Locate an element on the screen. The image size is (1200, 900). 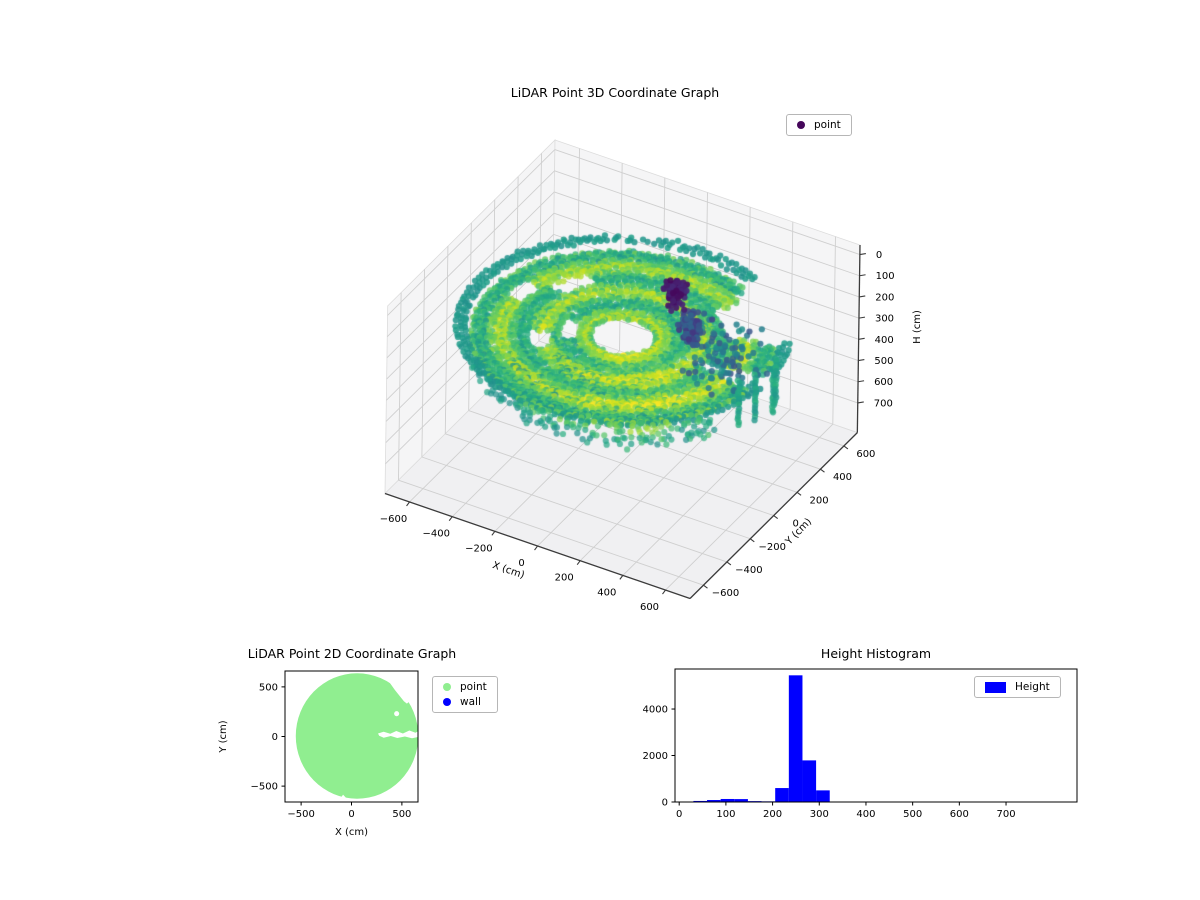
svg-text: 700 is located at coordinates (1005, 814).